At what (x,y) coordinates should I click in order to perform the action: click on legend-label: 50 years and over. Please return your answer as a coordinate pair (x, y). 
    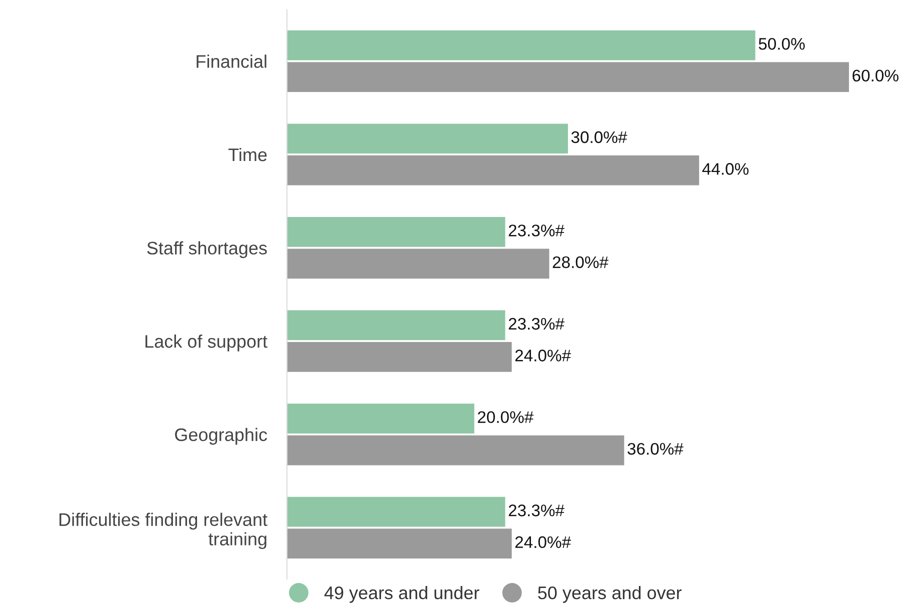
    Looking at the image, I should click on (610, 594).